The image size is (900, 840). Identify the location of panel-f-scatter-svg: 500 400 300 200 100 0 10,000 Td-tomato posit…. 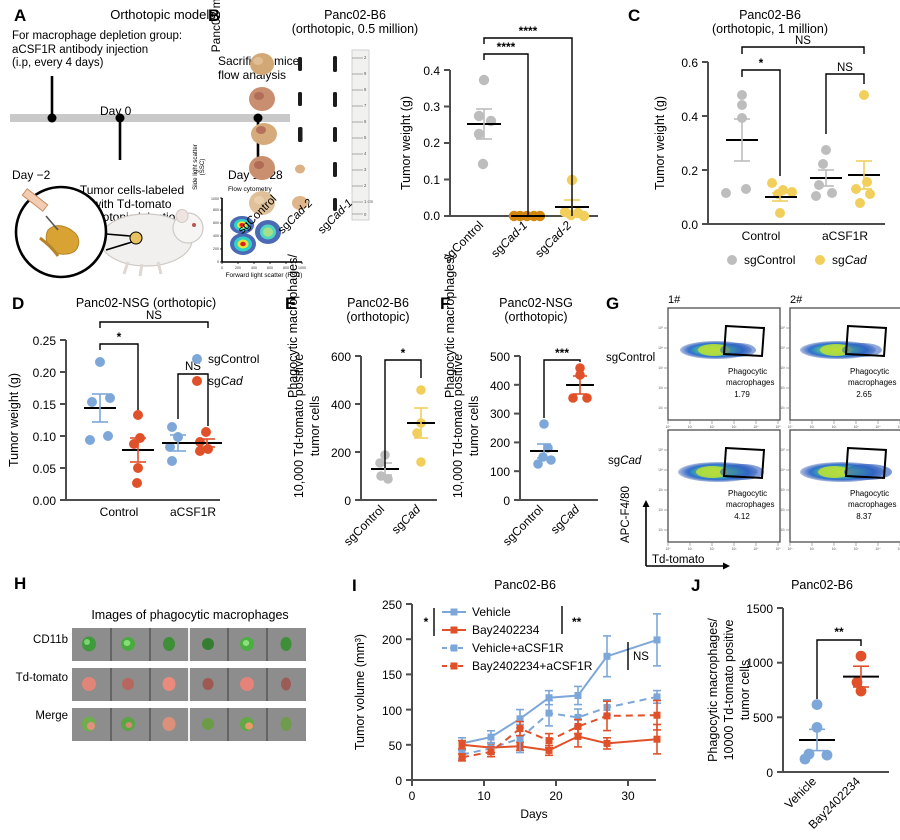
(524, 447).